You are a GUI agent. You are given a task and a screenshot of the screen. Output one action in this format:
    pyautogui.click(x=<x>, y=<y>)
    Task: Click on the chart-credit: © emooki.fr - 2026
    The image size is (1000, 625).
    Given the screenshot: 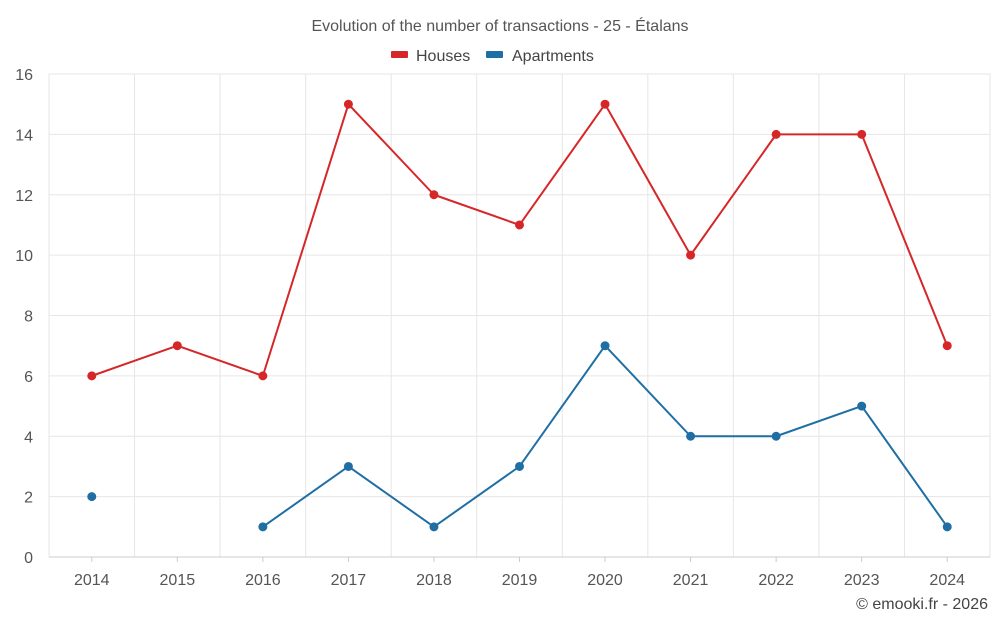 What is the action you would take?
    pyautogui.click(x=922, y=604)
    